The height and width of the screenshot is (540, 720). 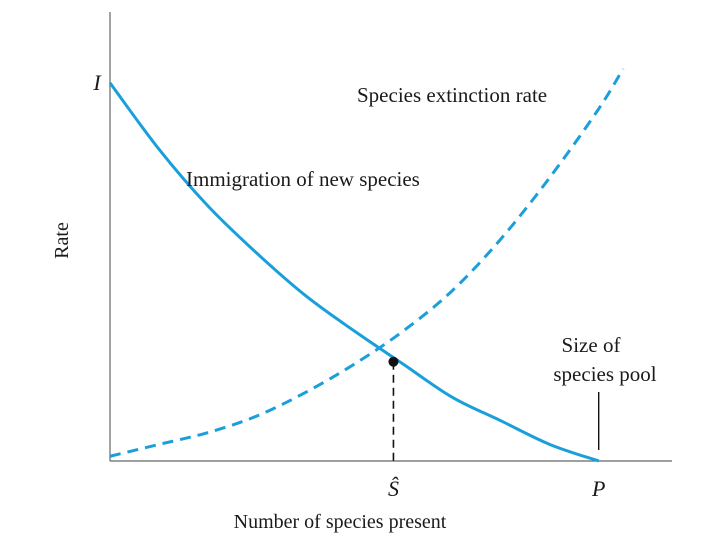 I want to click on marks-layer, so click(x=494, y=408).